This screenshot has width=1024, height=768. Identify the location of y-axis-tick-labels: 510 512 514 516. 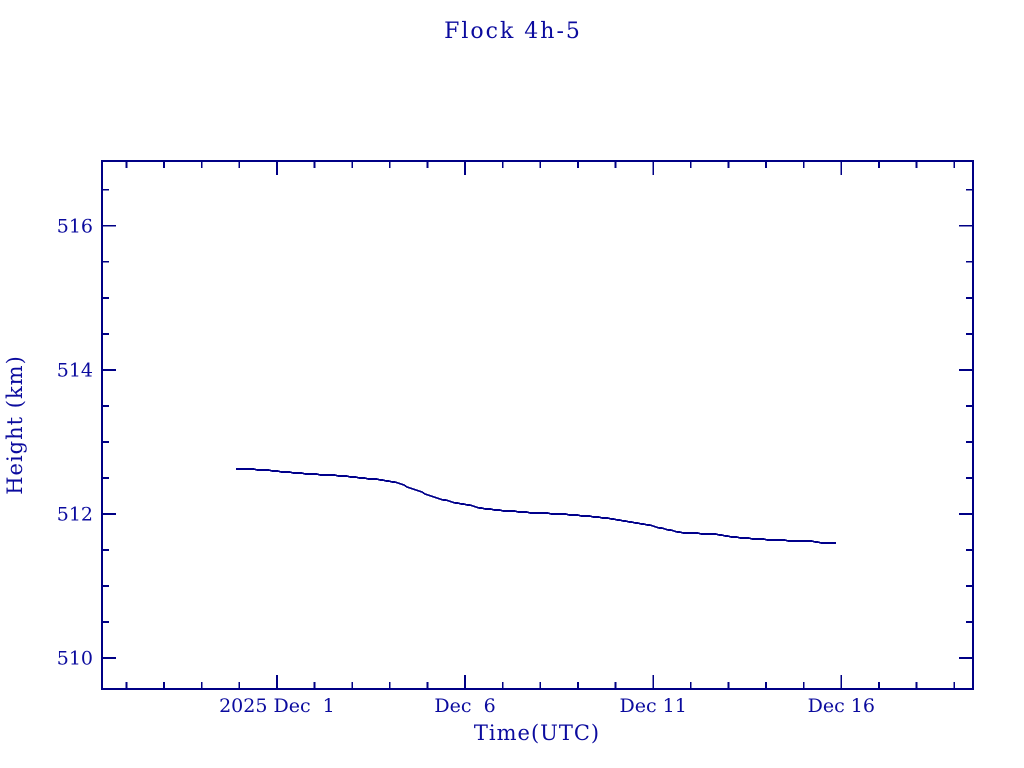
(75, 442).